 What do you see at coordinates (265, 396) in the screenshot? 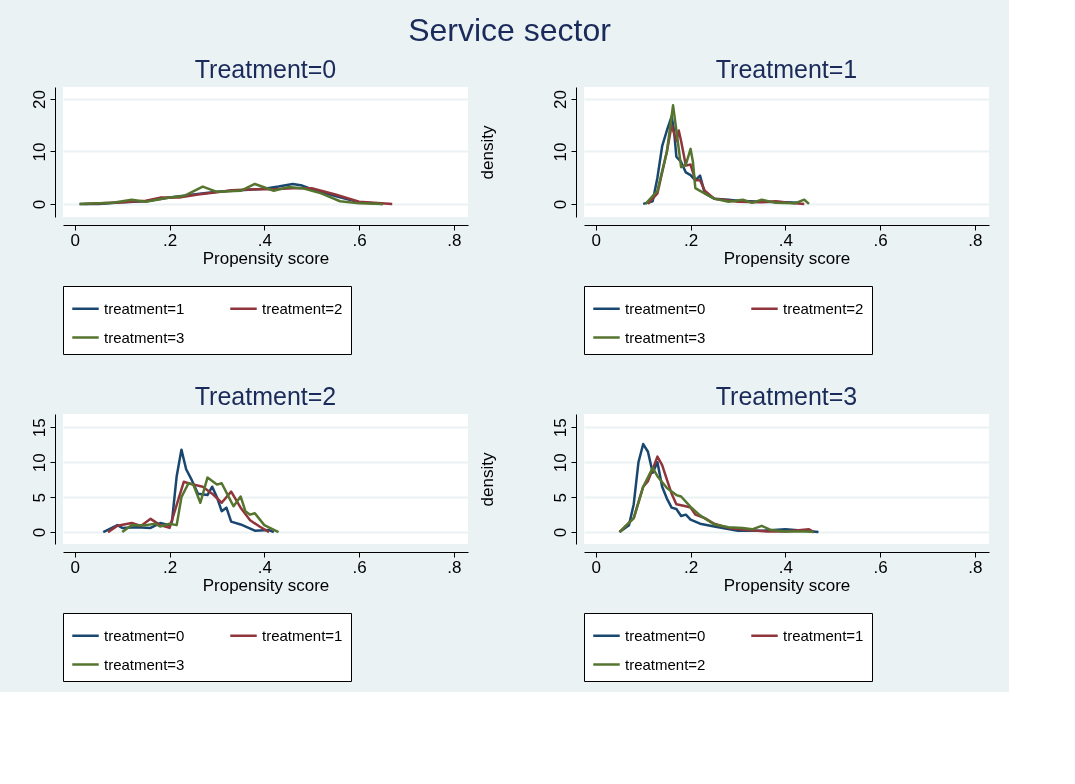
I see `chart-title: Treatment=2` at bounding box center [265, 396].